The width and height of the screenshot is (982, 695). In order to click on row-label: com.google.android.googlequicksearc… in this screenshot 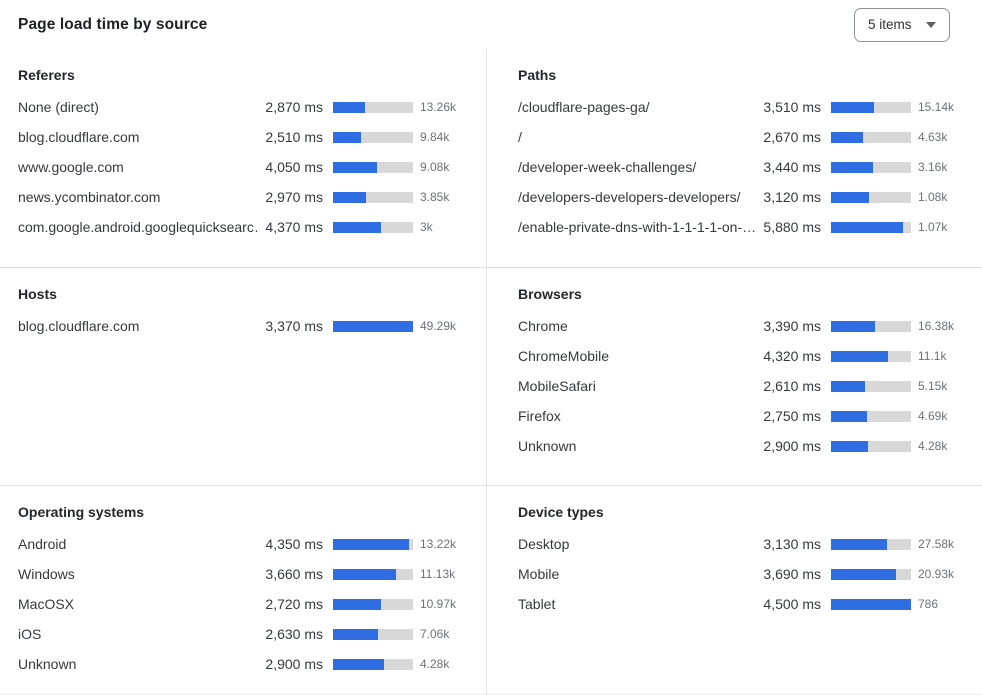, I will do `click(139, 227)`.